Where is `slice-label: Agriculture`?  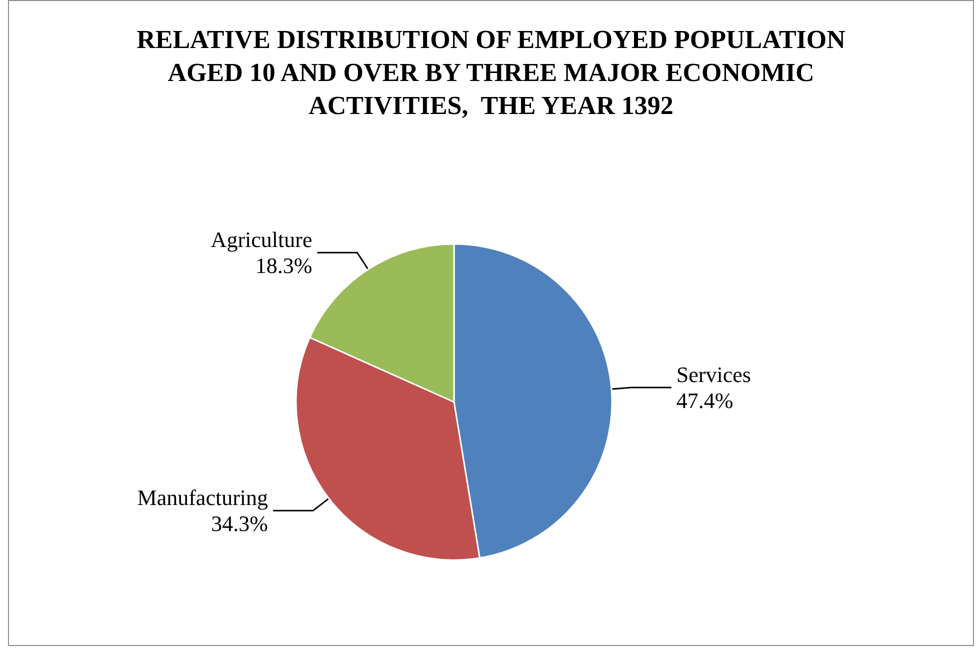
slice-label: Agriculture is located at coordinates (261, 239).